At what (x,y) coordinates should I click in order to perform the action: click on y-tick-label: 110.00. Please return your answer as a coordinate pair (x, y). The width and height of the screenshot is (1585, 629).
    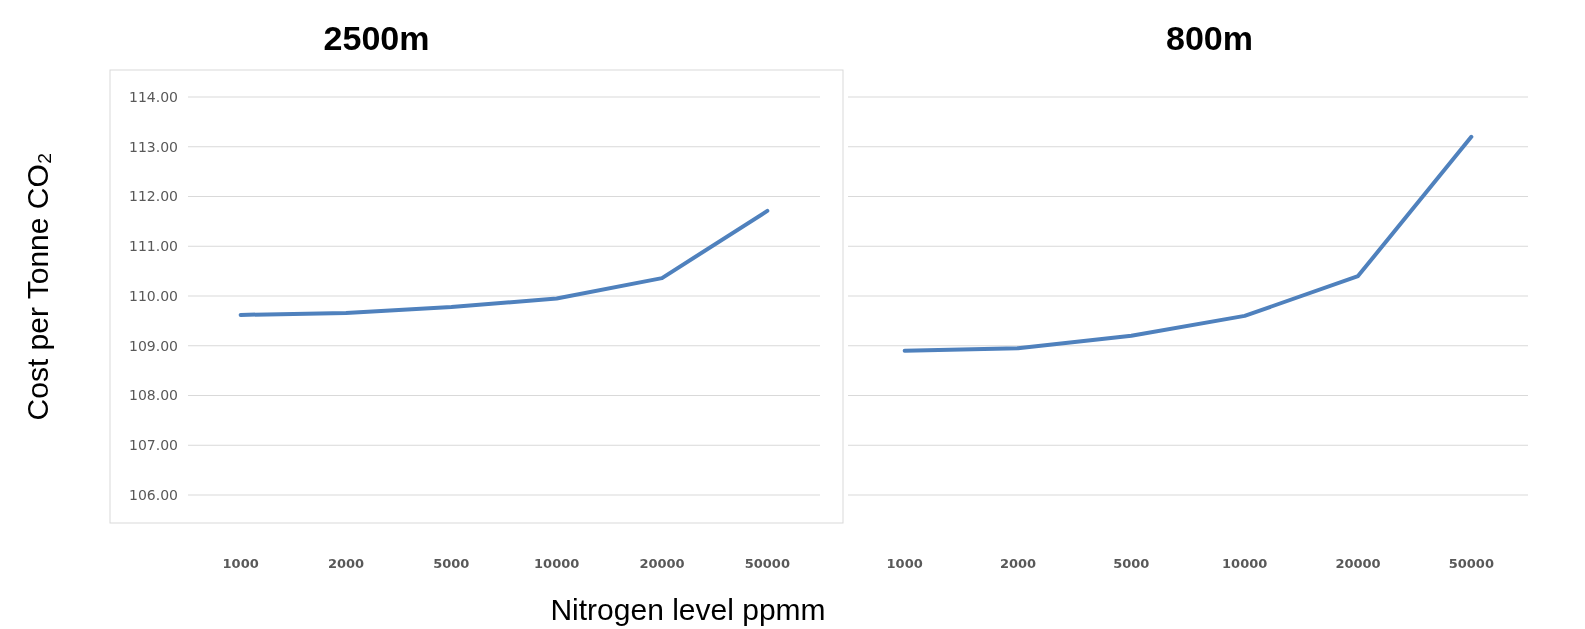
    Looking at the image, I should click on (153, 295).